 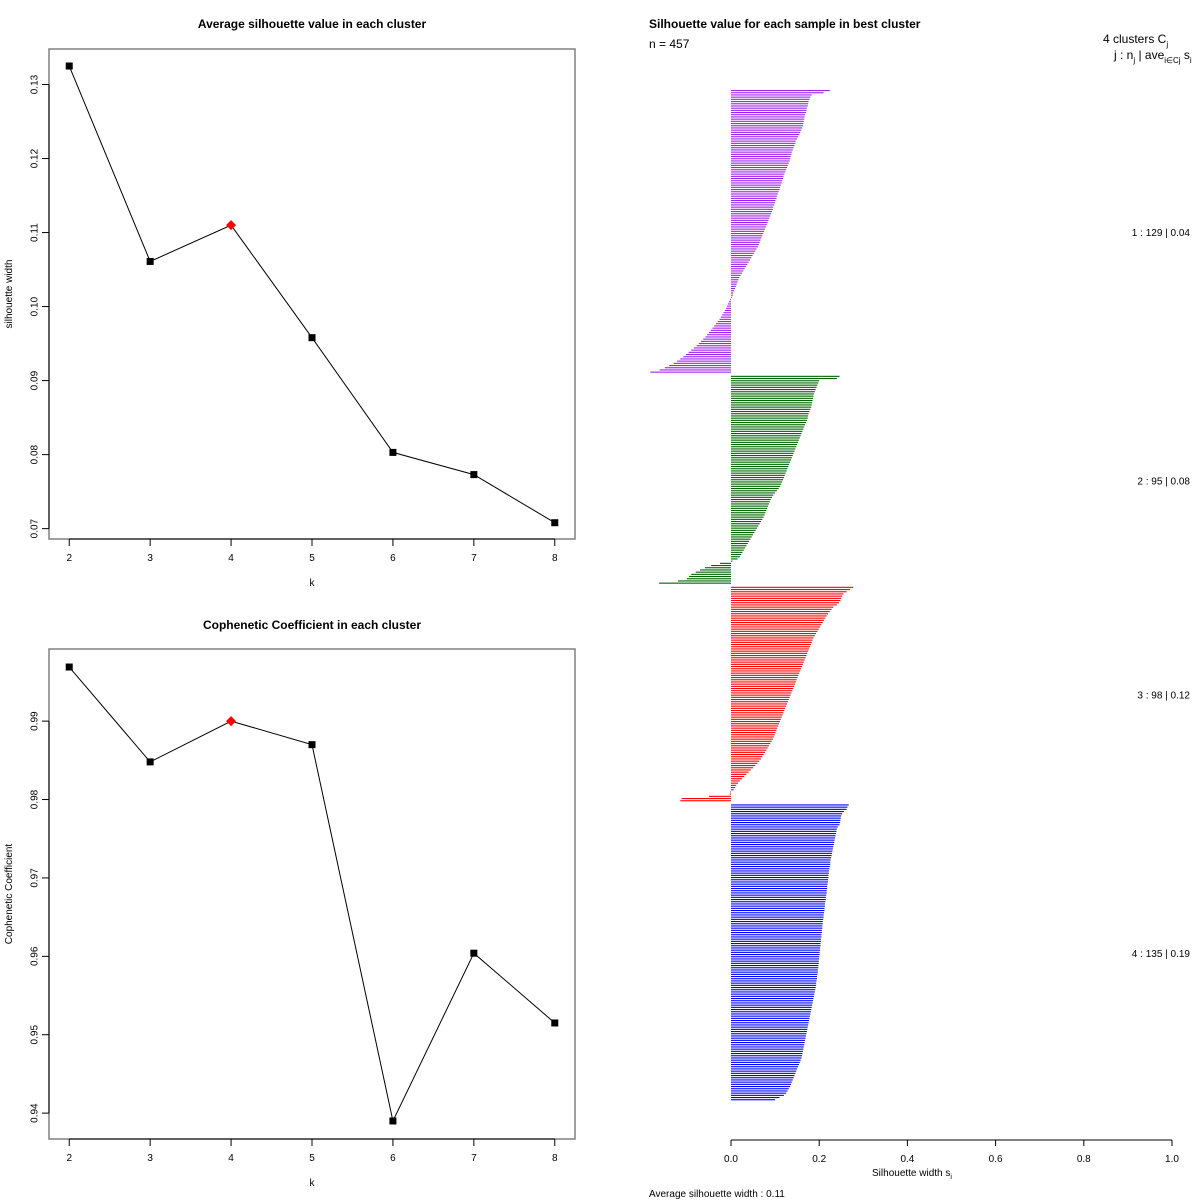 I want to click on data-point-highlight, so click(x=231, y=225).